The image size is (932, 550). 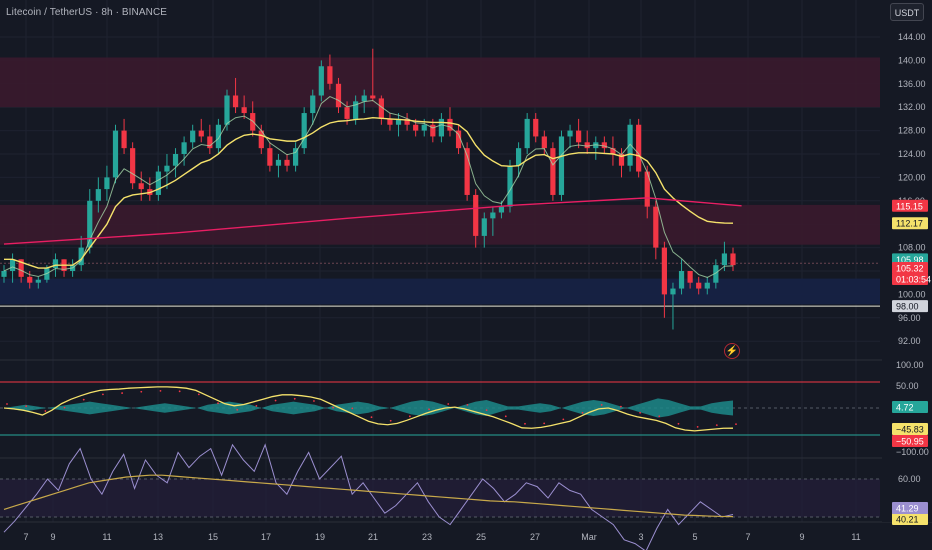 What do you see at coordinates (372, 221) in the screenshot?
I see `ema-long-line` at bounding box center [372, 221].